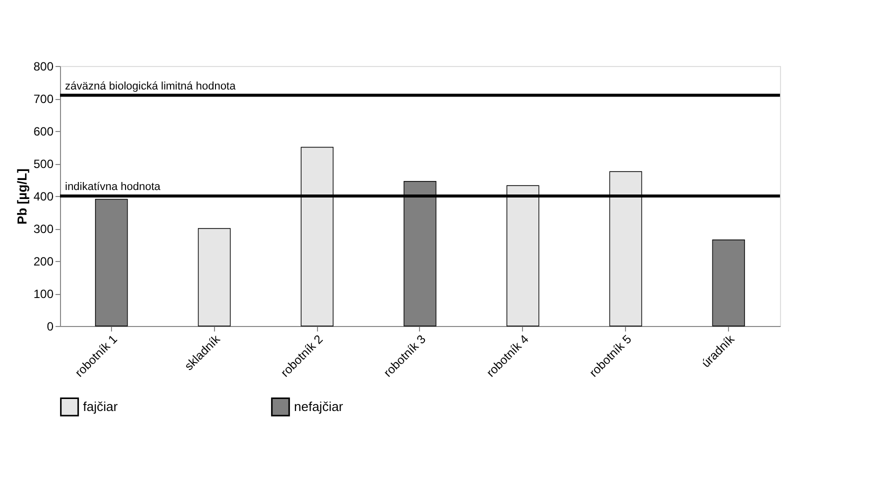 Image resolution: width=869 pixels, height=480 pixels. I want to click on y-tick-label: 200, so click(43, 261).